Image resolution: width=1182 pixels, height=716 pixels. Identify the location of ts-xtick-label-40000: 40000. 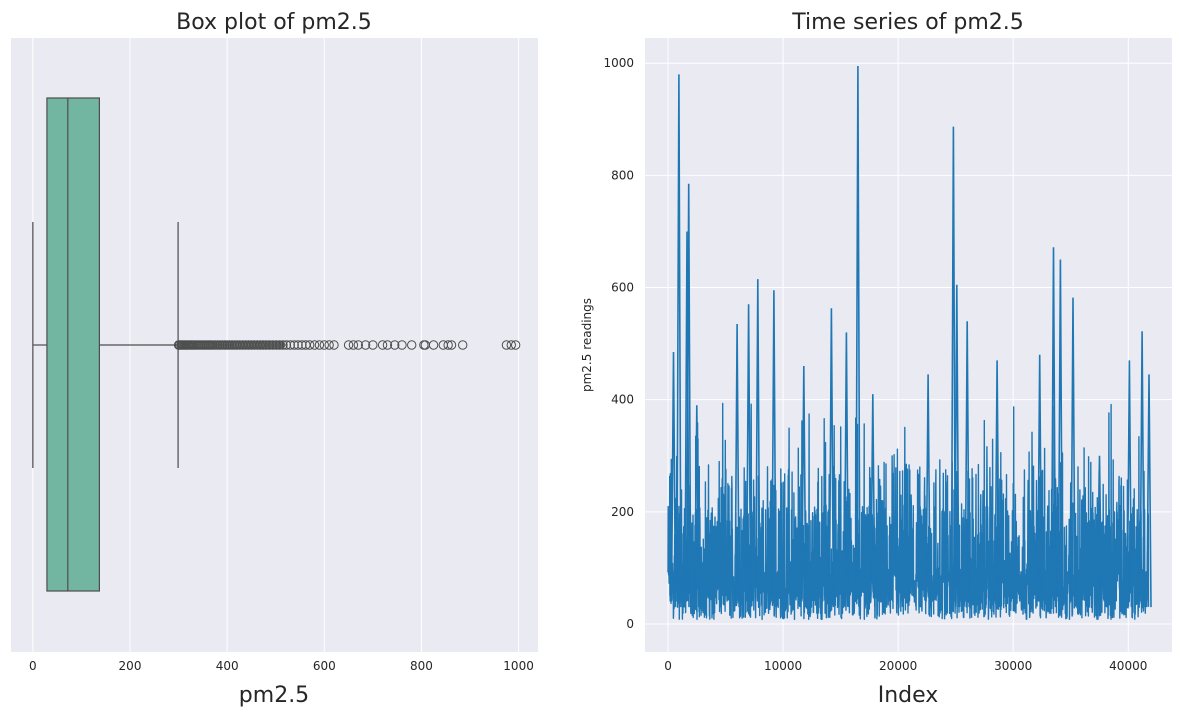
(1128, 666).